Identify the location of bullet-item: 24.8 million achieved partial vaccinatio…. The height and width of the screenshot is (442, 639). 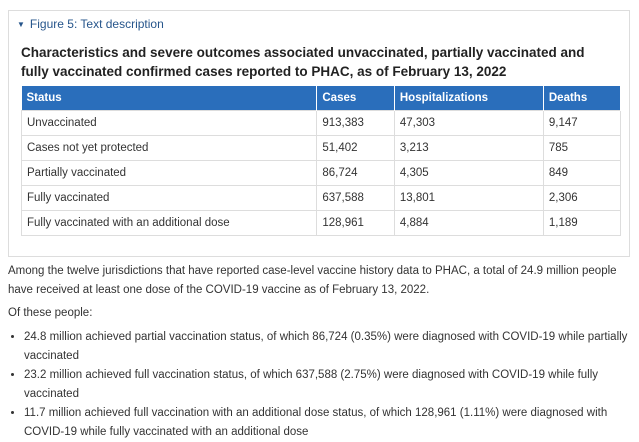
(331, 346).